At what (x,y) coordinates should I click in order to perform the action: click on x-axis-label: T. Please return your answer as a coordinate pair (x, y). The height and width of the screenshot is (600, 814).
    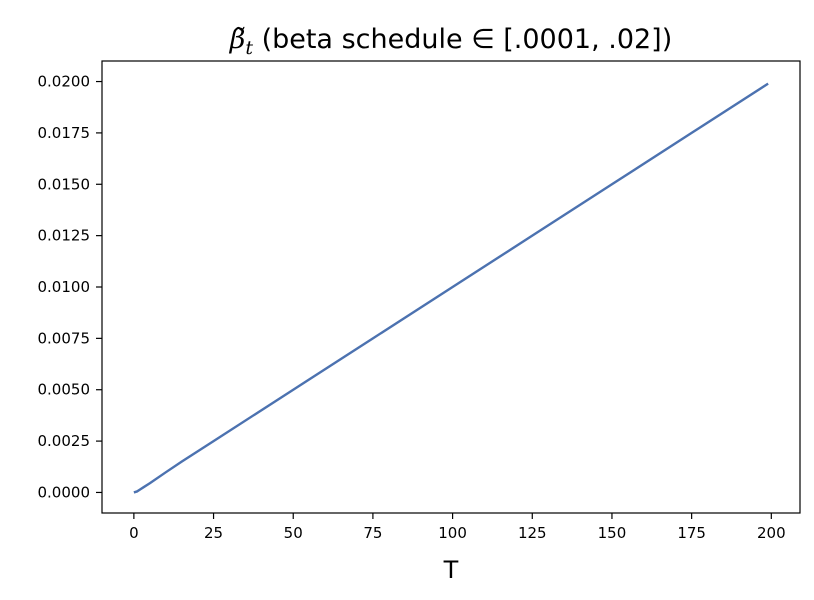
    Looking at the image, I should click on (451, 570).